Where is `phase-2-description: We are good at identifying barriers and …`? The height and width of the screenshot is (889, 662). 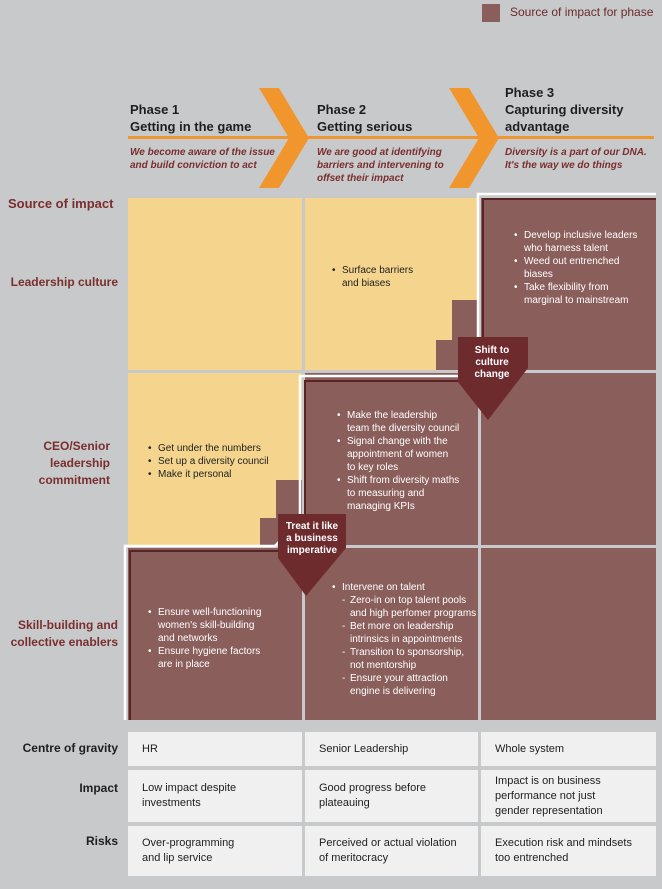 phase-2-description: We are good at identifying barriers and … is located at coordinates (380, 165).